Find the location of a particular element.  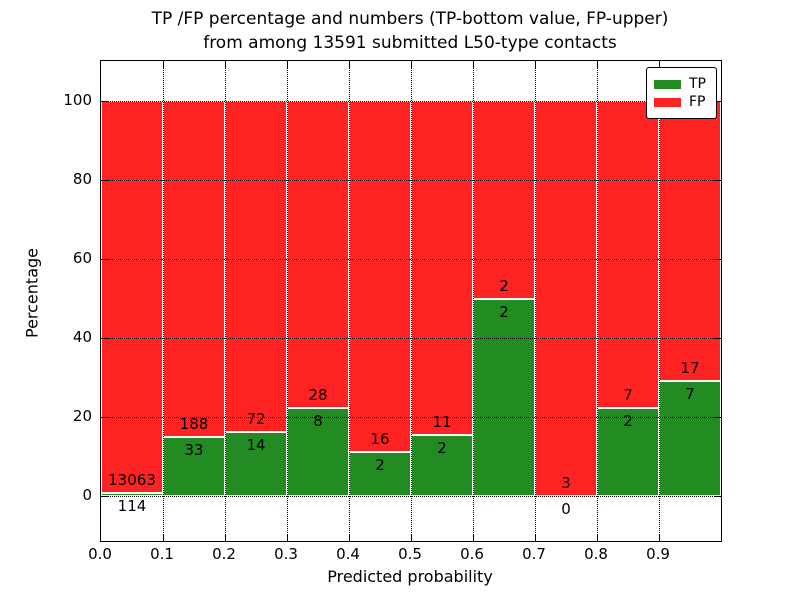

annotation-fp-count: 2 is located at coordinates (504, 285).